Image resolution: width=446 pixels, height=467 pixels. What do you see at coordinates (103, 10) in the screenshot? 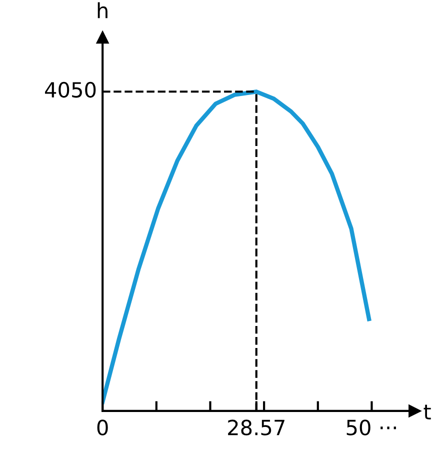
I see `y-axis-title: h` at bounding box center [103, 10].